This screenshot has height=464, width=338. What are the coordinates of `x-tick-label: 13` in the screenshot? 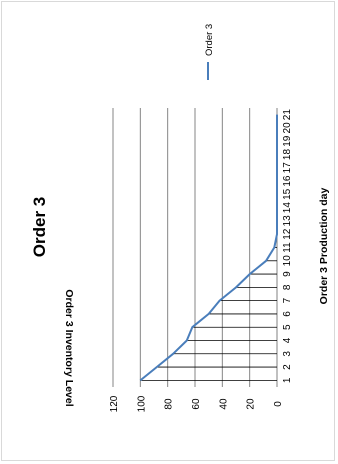 It's located at (287, 221).